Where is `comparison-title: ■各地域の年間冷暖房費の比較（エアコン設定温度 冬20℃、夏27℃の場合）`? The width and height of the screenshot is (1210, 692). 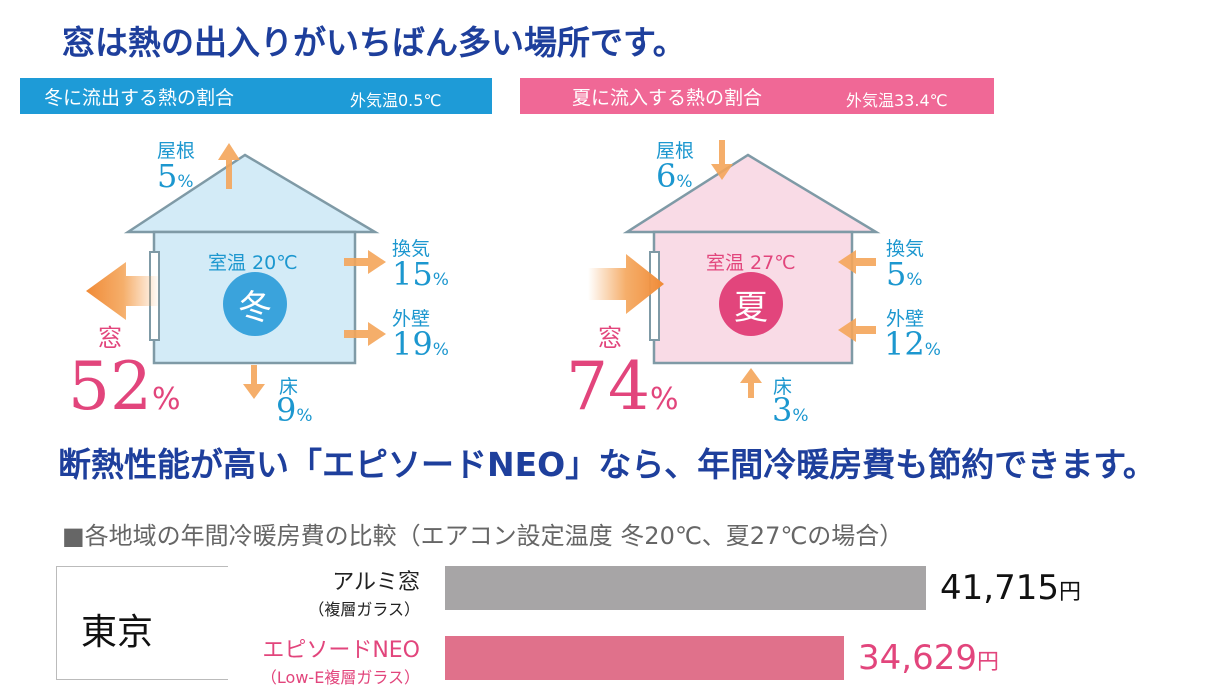
comparison-title: ■各地域の年間冷暖房費の比較（エアコン設定温度 冬20℃、夏27℃の場合） is located at coordinates (483, 536).